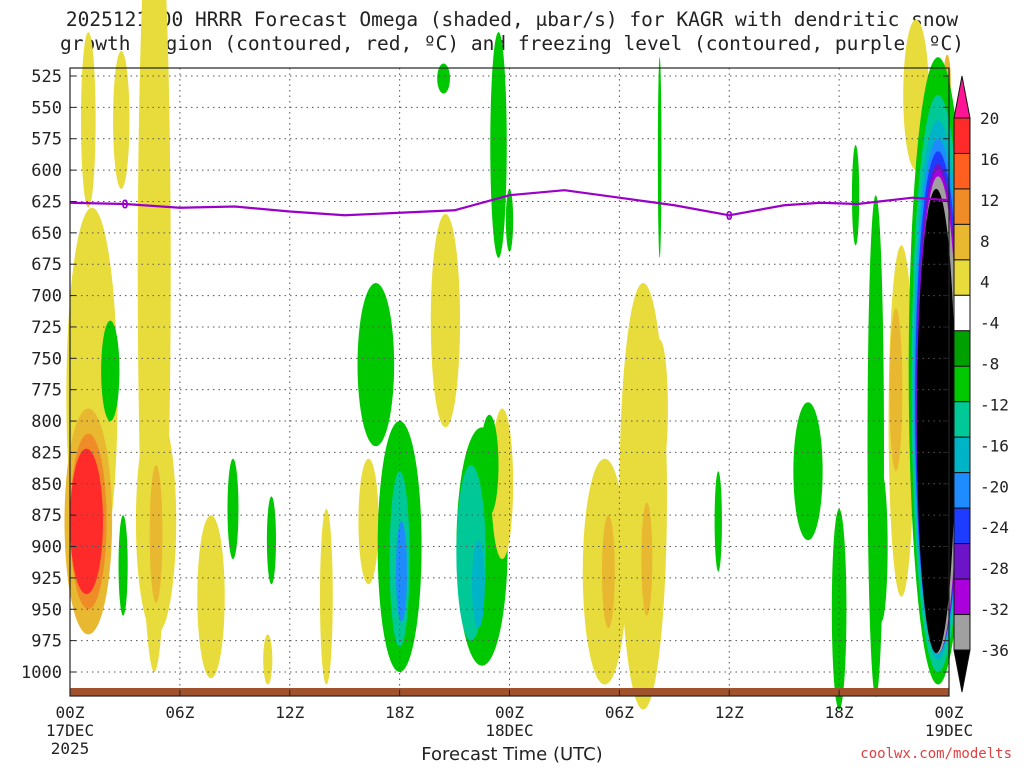 Image resolution: width=1024 pixels, height=768 pixels. What do you see at coordinates (962, 97) in the screenshot?
I see `colorbar-top-arrow` at bounding box center [962, 97].